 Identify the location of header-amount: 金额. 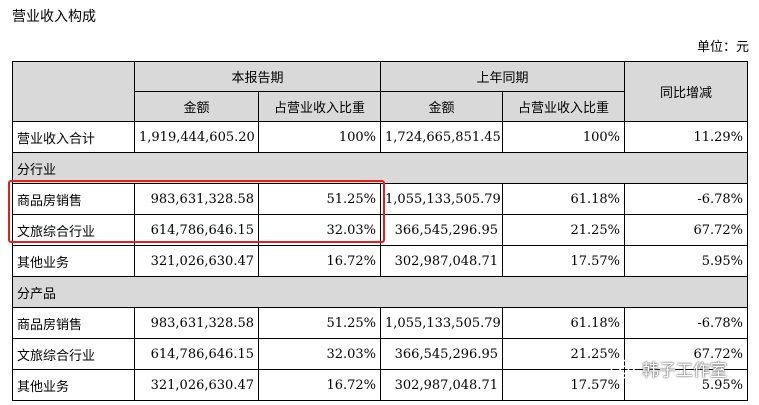
(196, 106).